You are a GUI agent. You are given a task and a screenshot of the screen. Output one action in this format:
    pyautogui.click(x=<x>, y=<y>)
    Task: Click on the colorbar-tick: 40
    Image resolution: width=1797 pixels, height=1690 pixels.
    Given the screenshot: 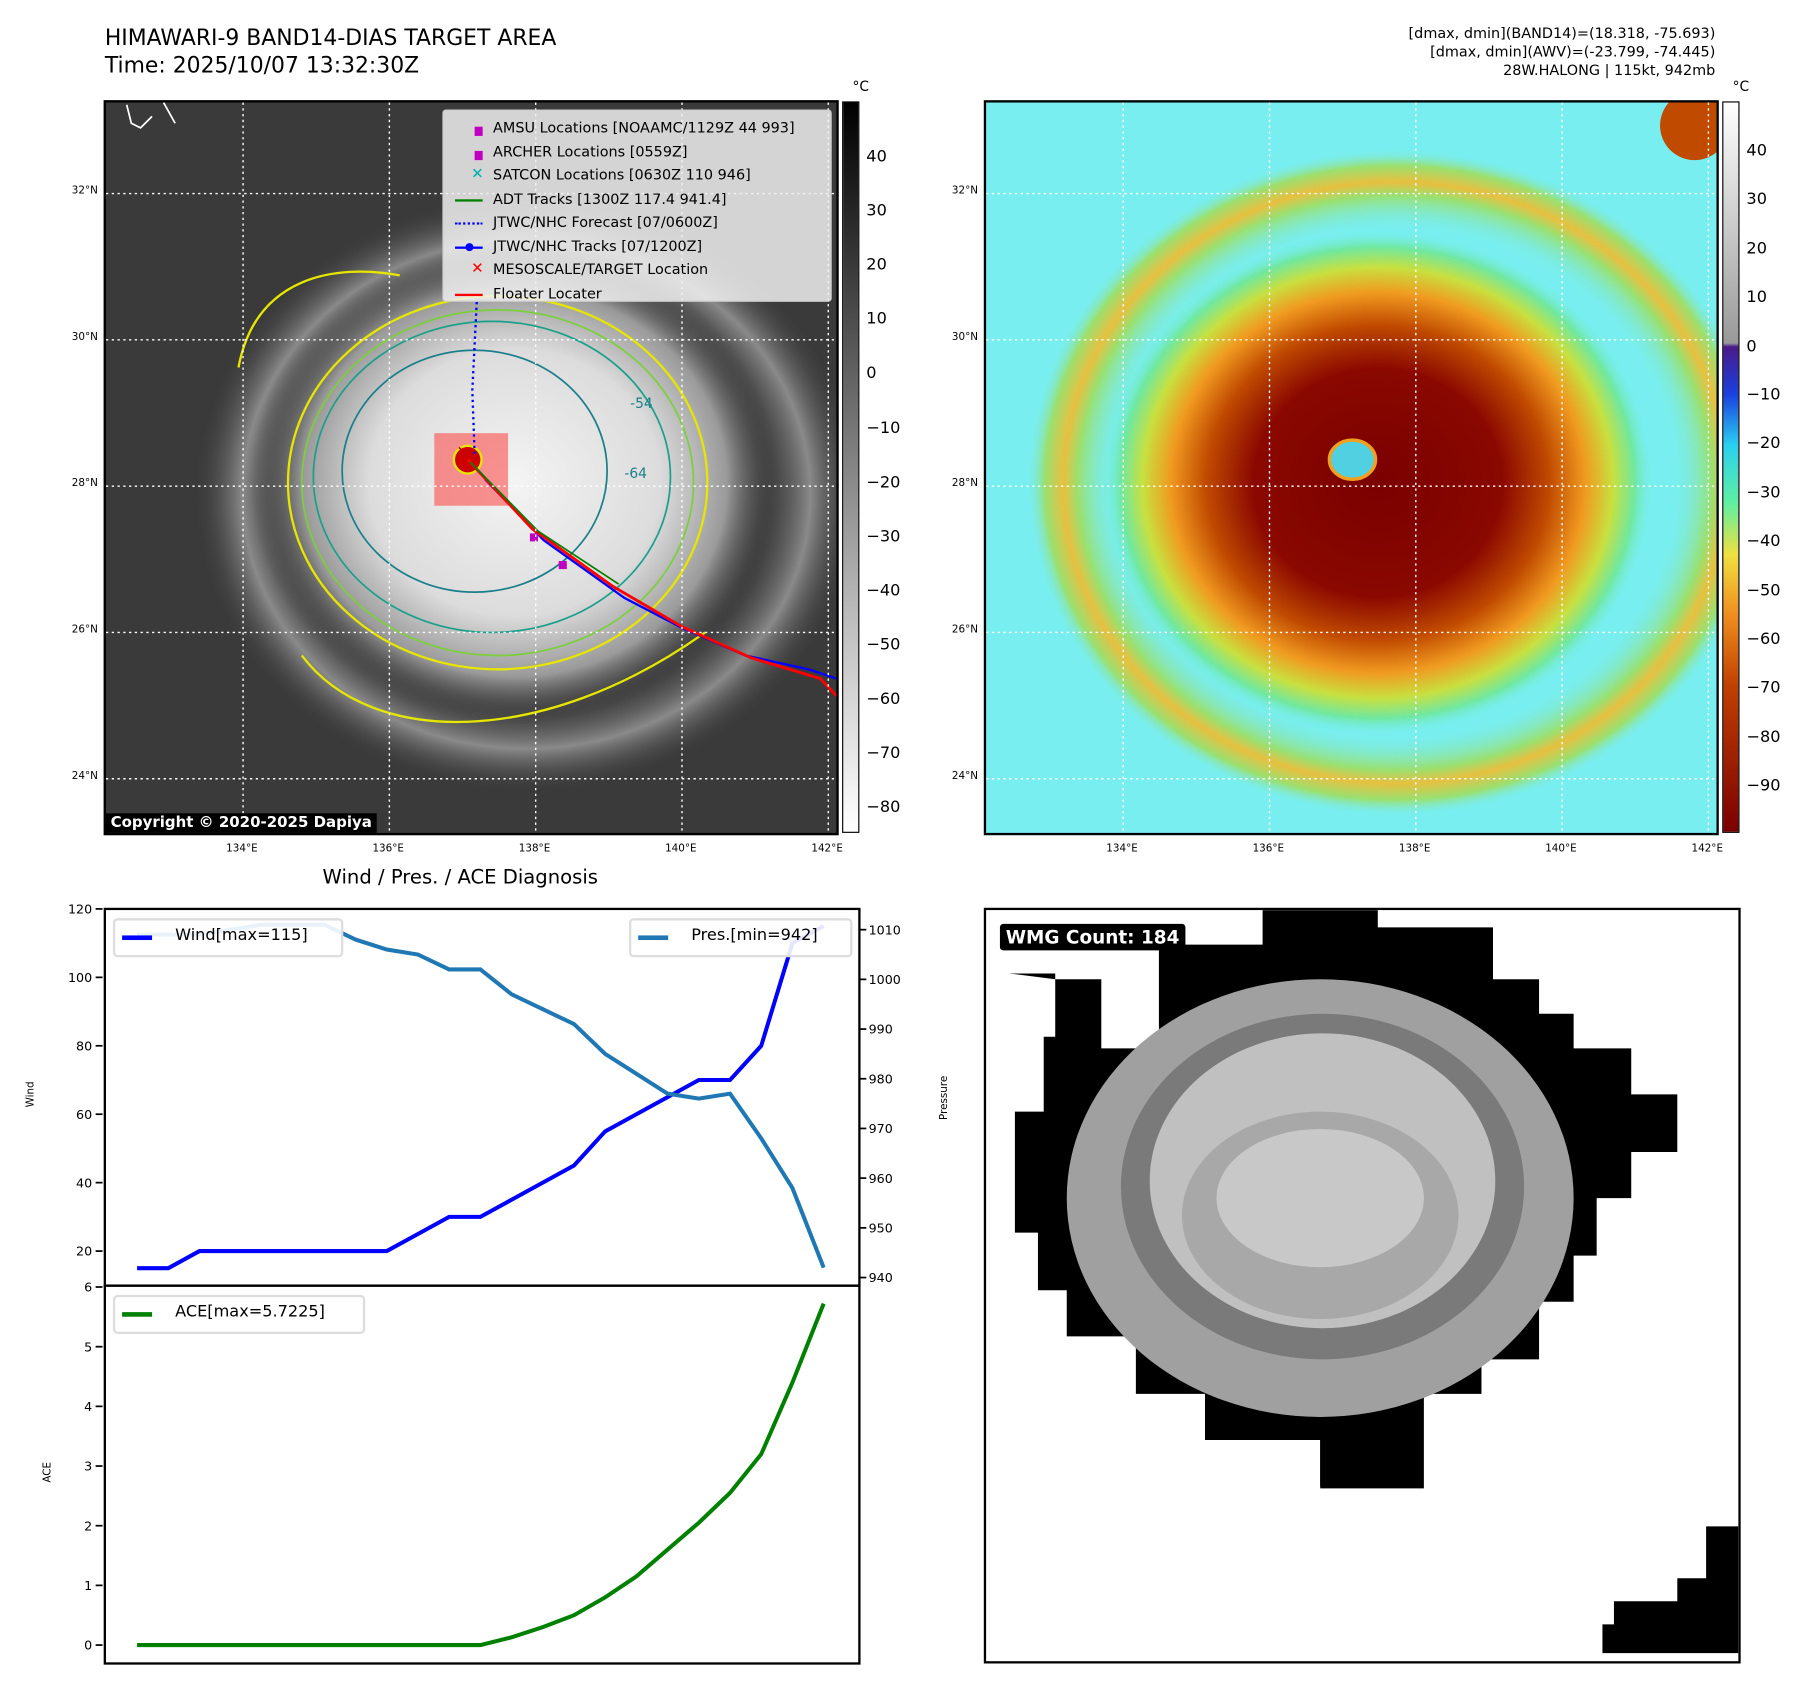 What is the action you would take?
    pyautogui.click(x=876, y=156)
    